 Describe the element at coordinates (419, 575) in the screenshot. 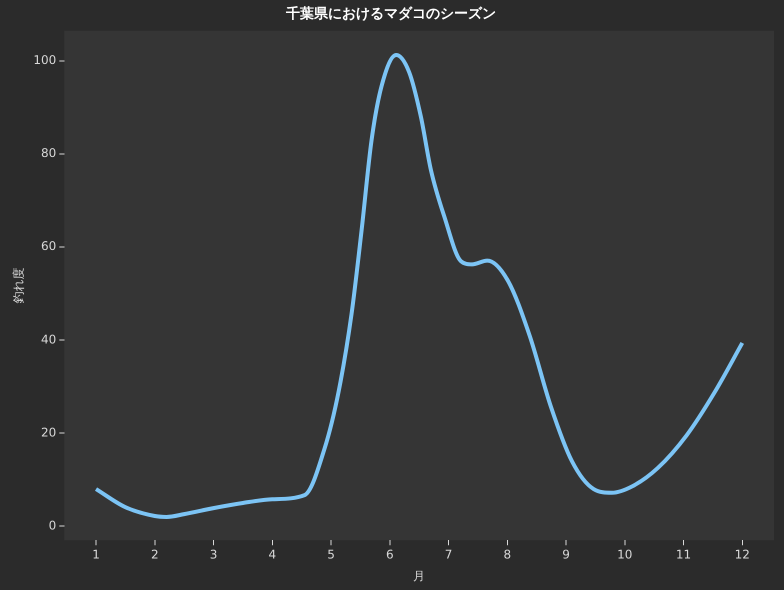

I see `x-axis-title: 月` at that location.